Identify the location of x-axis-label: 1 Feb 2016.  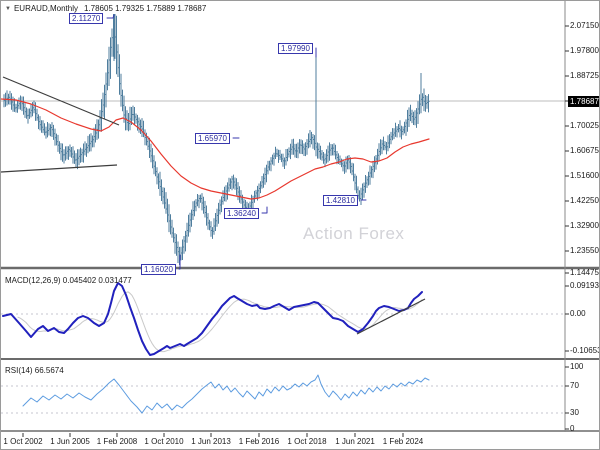
(259, 441).